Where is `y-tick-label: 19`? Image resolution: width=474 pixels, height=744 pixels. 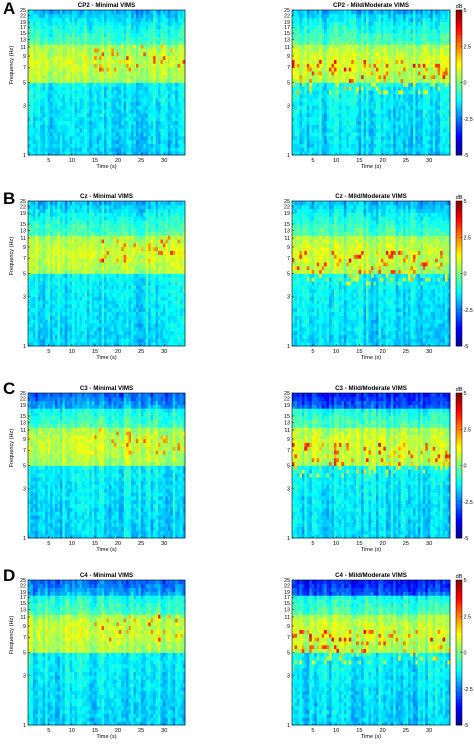 y-tick-label: 19 is located at coordinates (287, 23).